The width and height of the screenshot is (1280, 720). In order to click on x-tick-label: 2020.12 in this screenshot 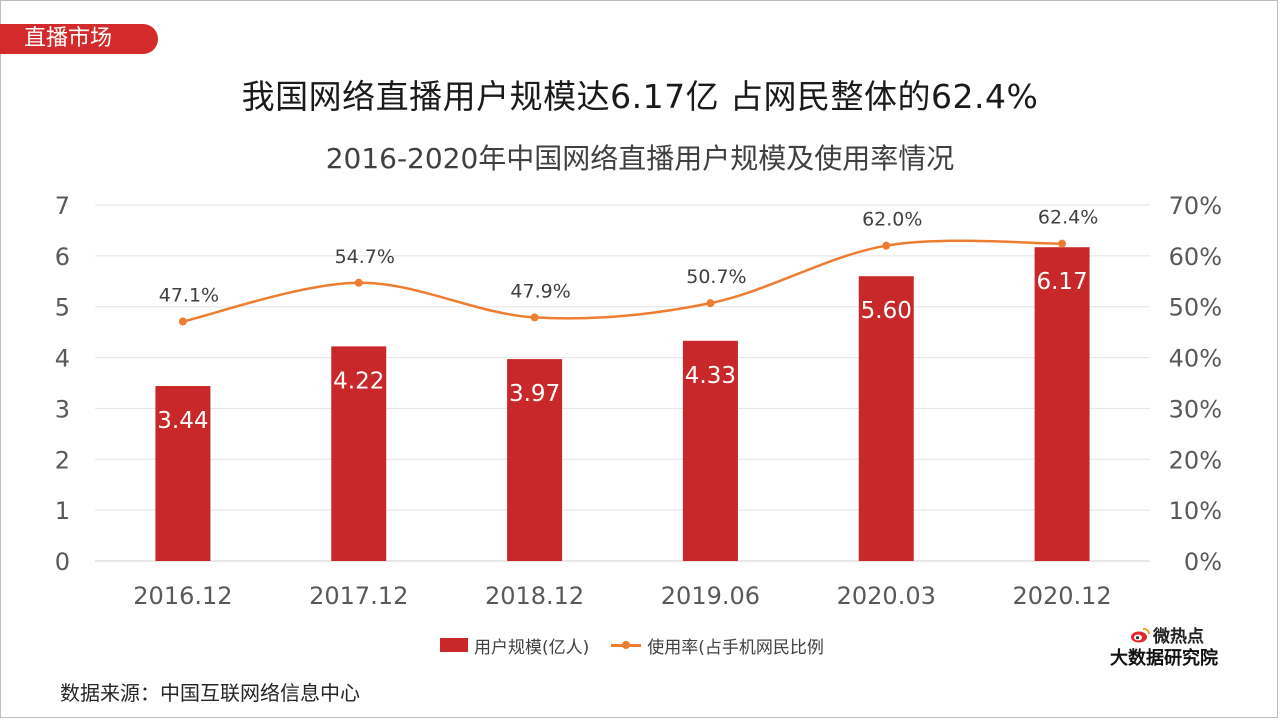, I will do `click(1061, 596)`.